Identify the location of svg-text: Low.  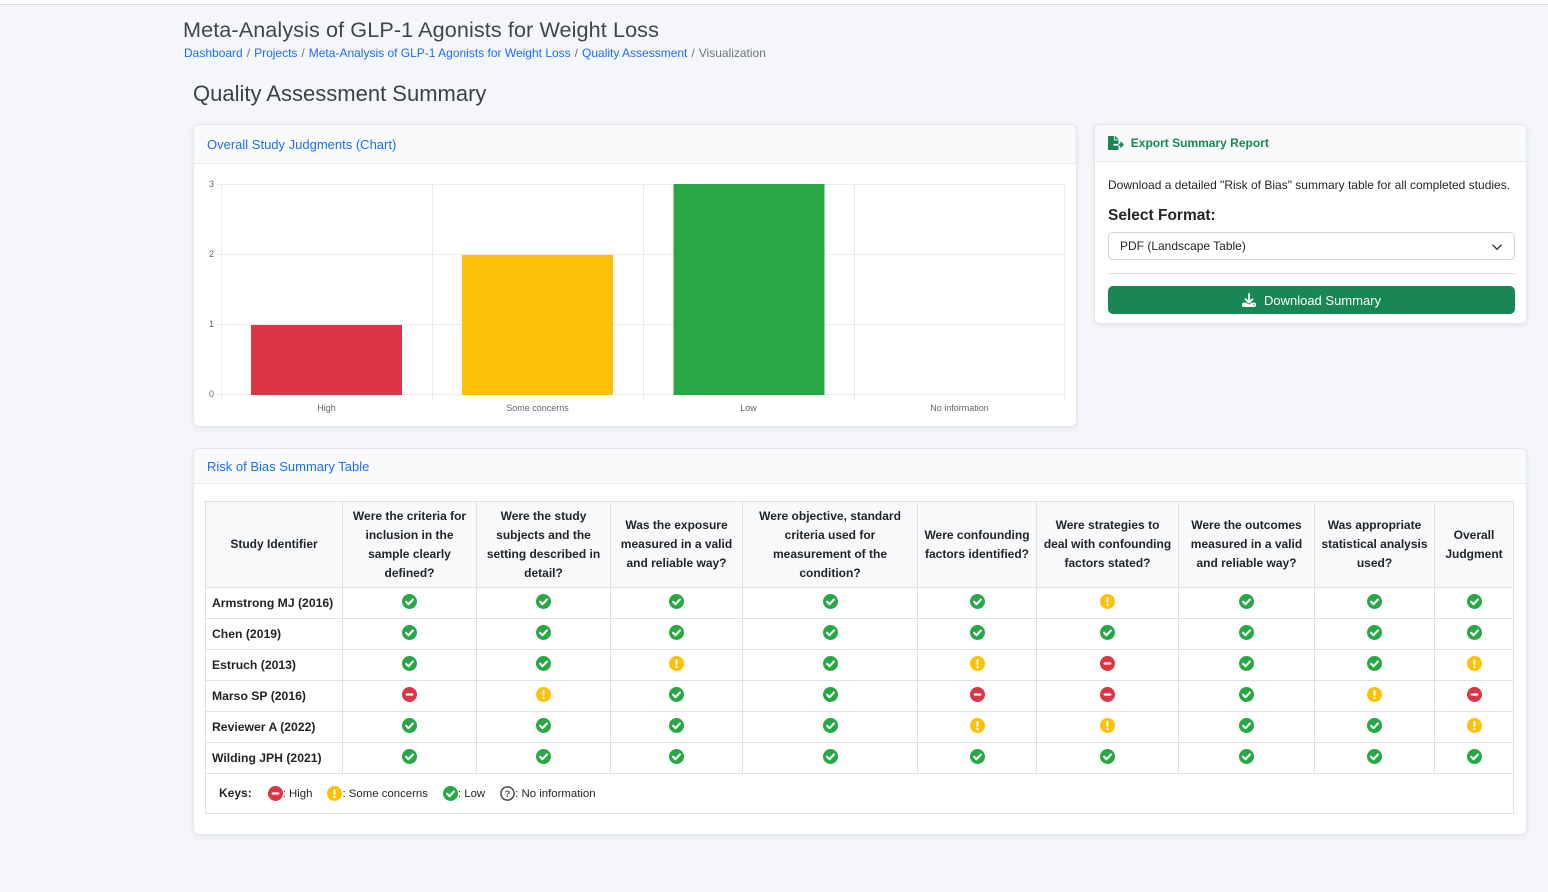
(748, 408).